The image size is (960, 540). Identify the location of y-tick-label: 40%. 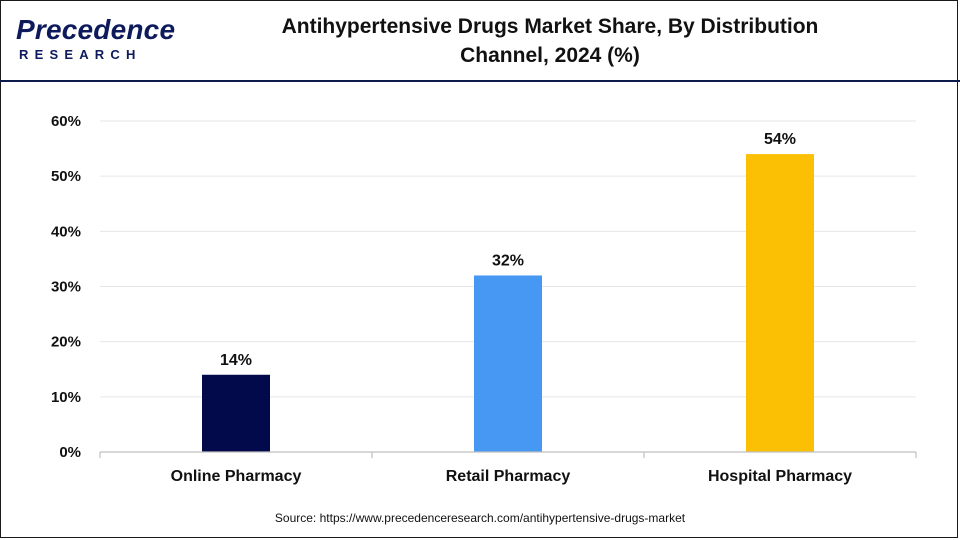
(66, 231).